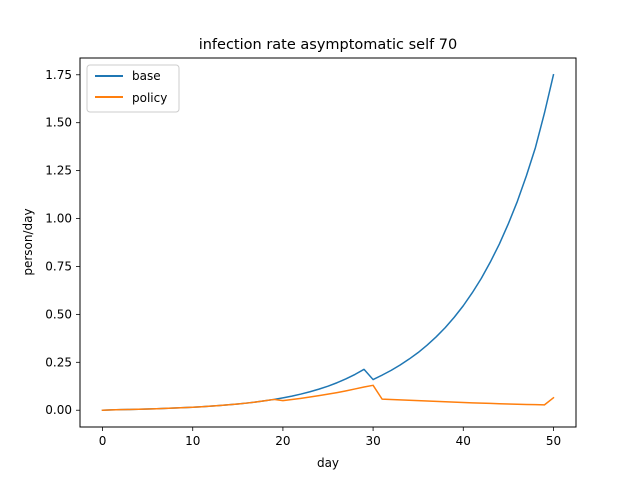 This screenshot has height=480, width=640. Describe the element at coordinates (28, 241) in the screenshot. I see `y-axis-label: person/day` at that location.